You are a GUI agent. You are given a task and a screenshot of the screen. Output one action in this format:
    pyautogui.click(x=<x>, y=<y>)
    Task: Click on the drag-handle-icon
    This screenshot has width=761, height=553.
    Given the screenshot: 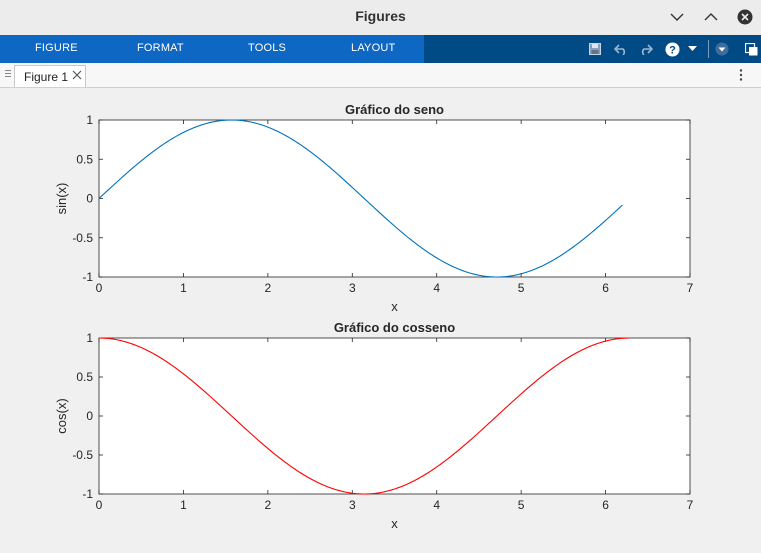 What is the action you would take?
    pyautogui.click(x=8, y=75)
    